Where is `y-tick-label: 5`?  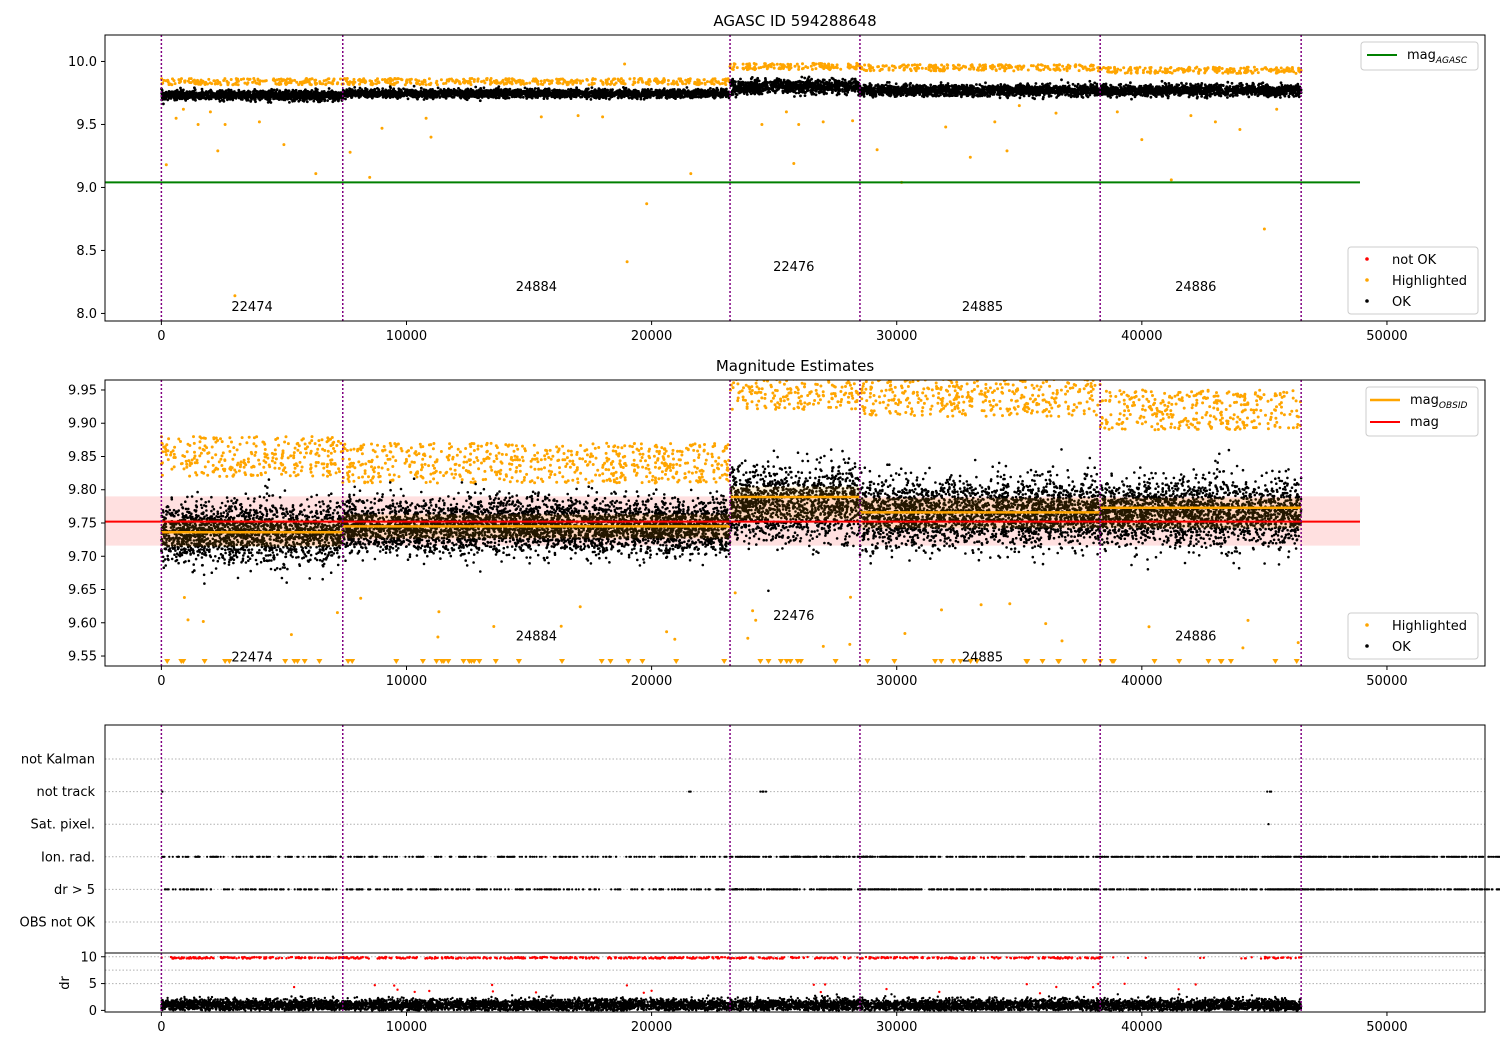
y-tick-label: 5 is located at coordinates (93, 984).